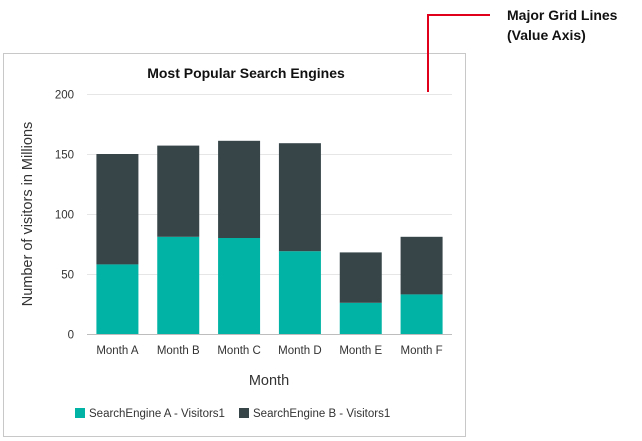 The height and width of the screenshot is (441, 642). I want to click on legend-swatch-series-a, so click(80, 413).